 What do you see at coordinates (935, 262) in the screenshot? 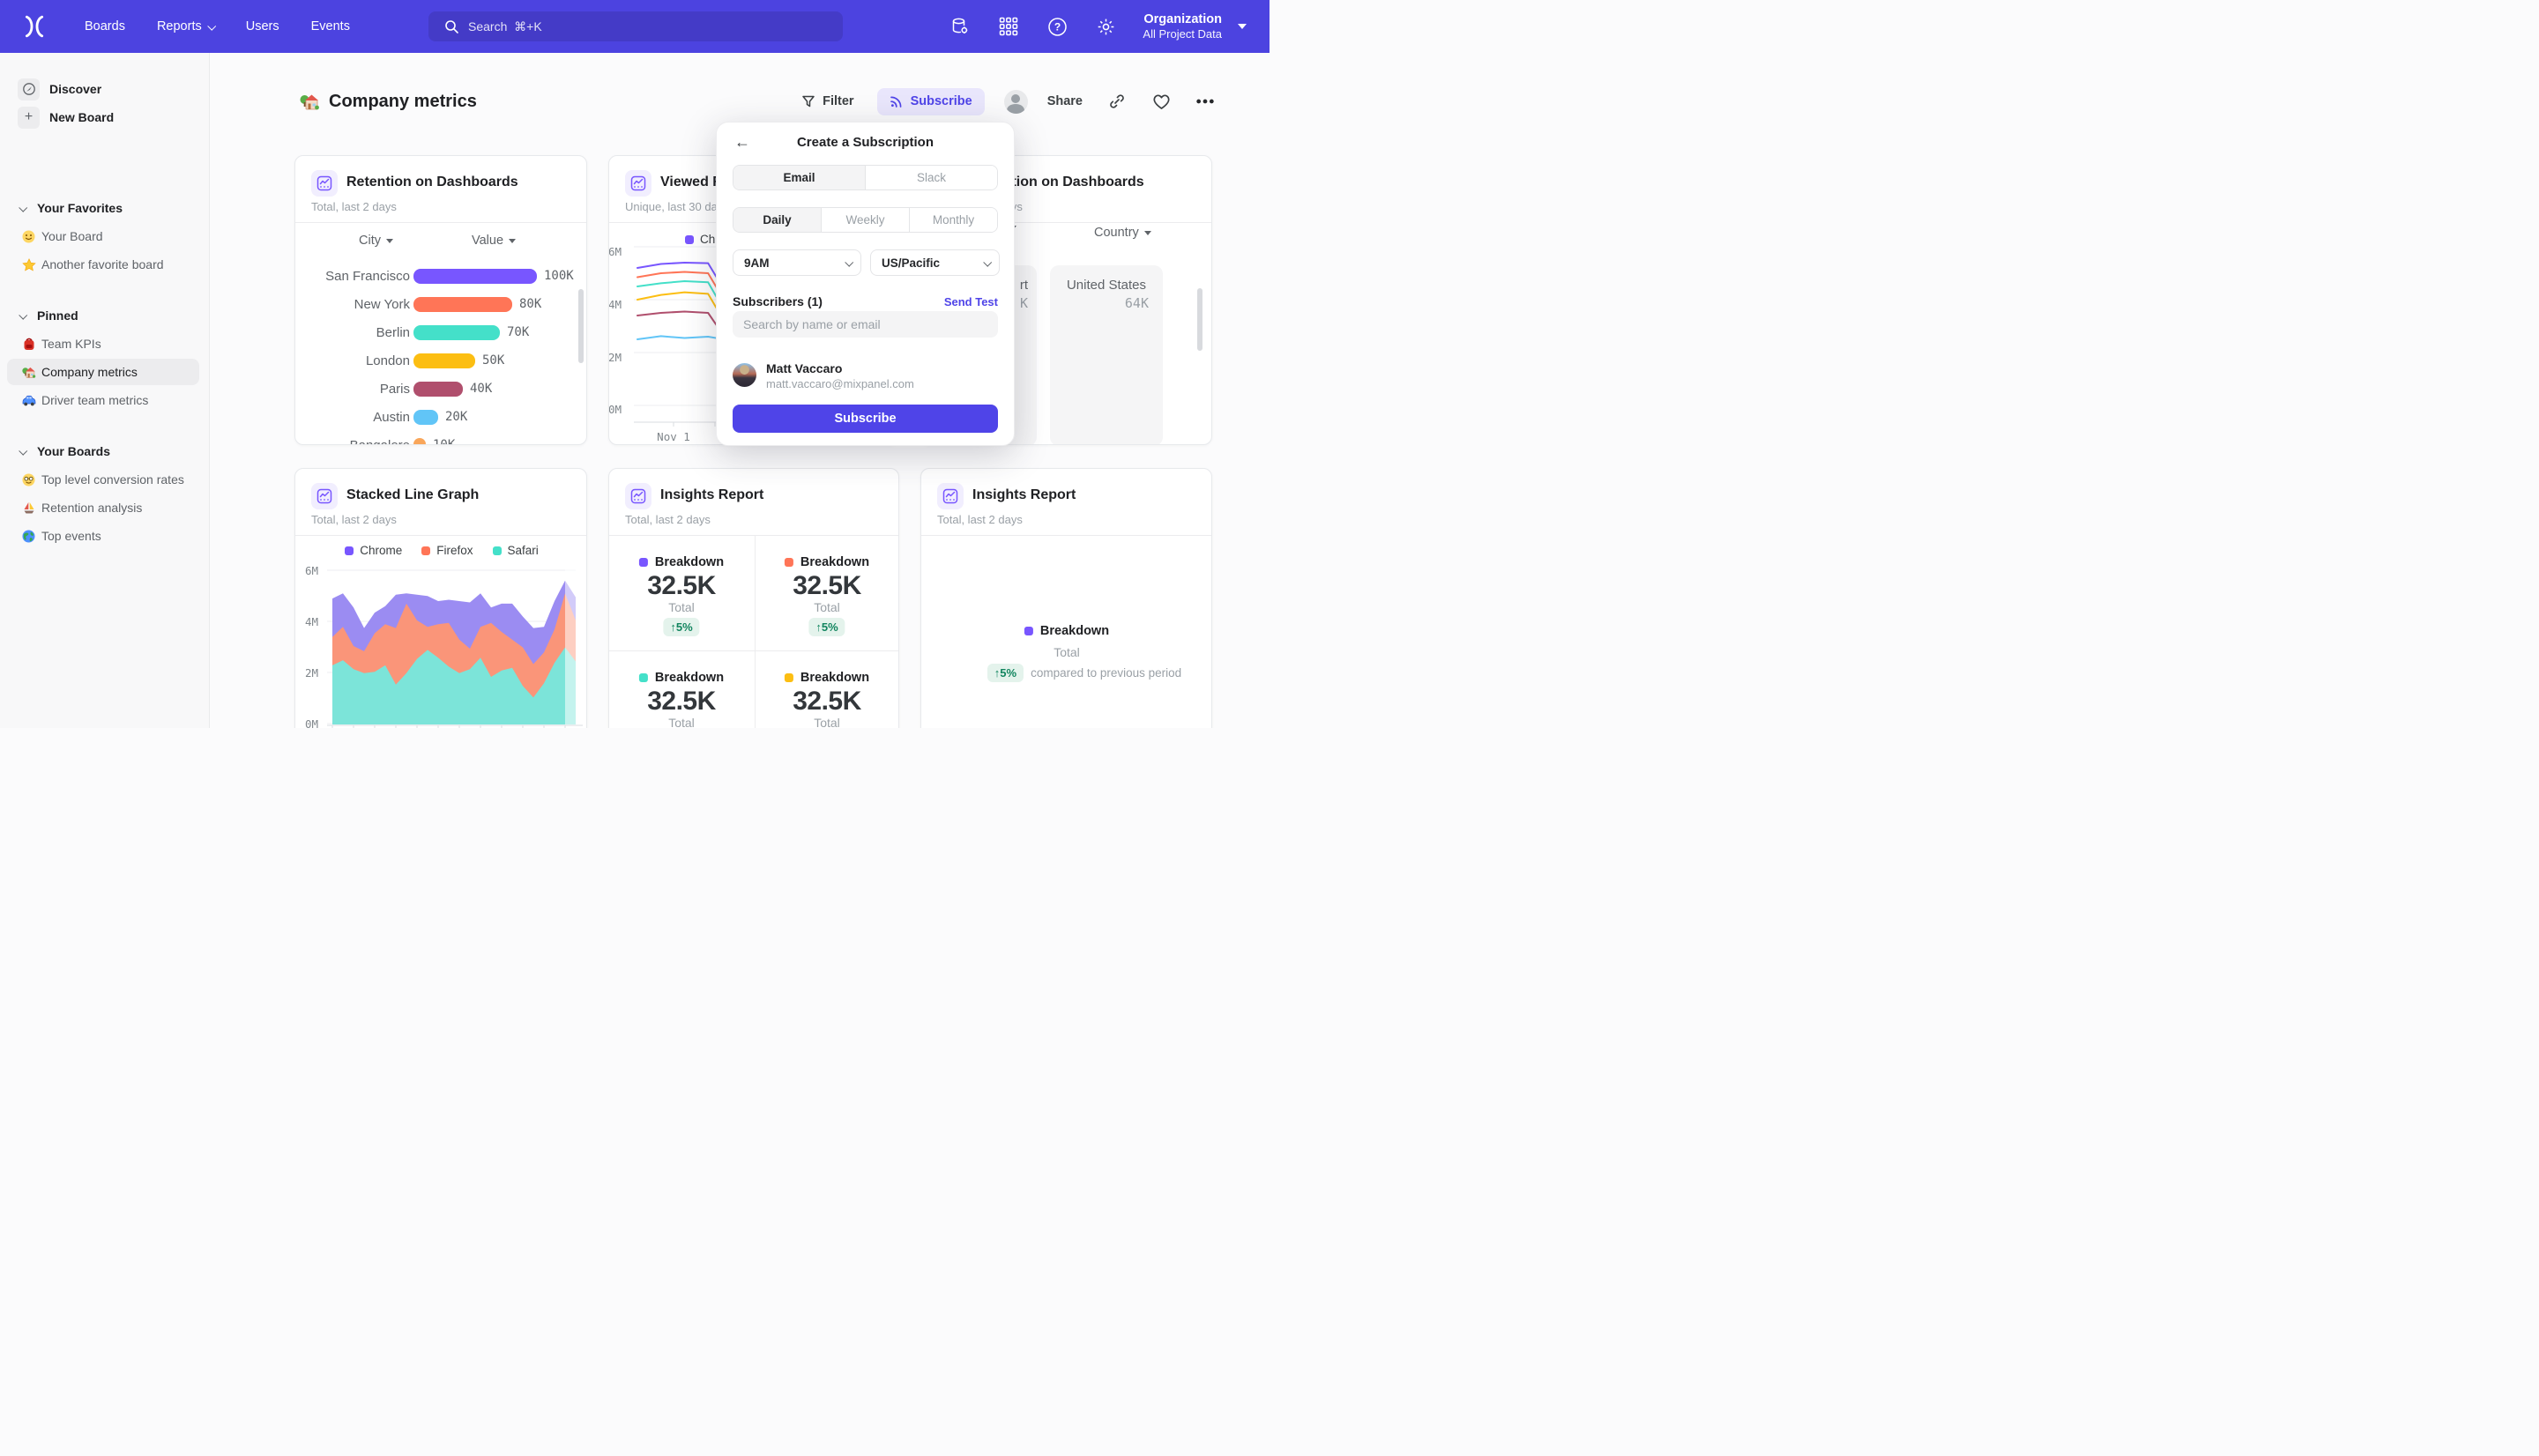
I see `timezone-select: US/Pacific` at bounding box center [935, 262].